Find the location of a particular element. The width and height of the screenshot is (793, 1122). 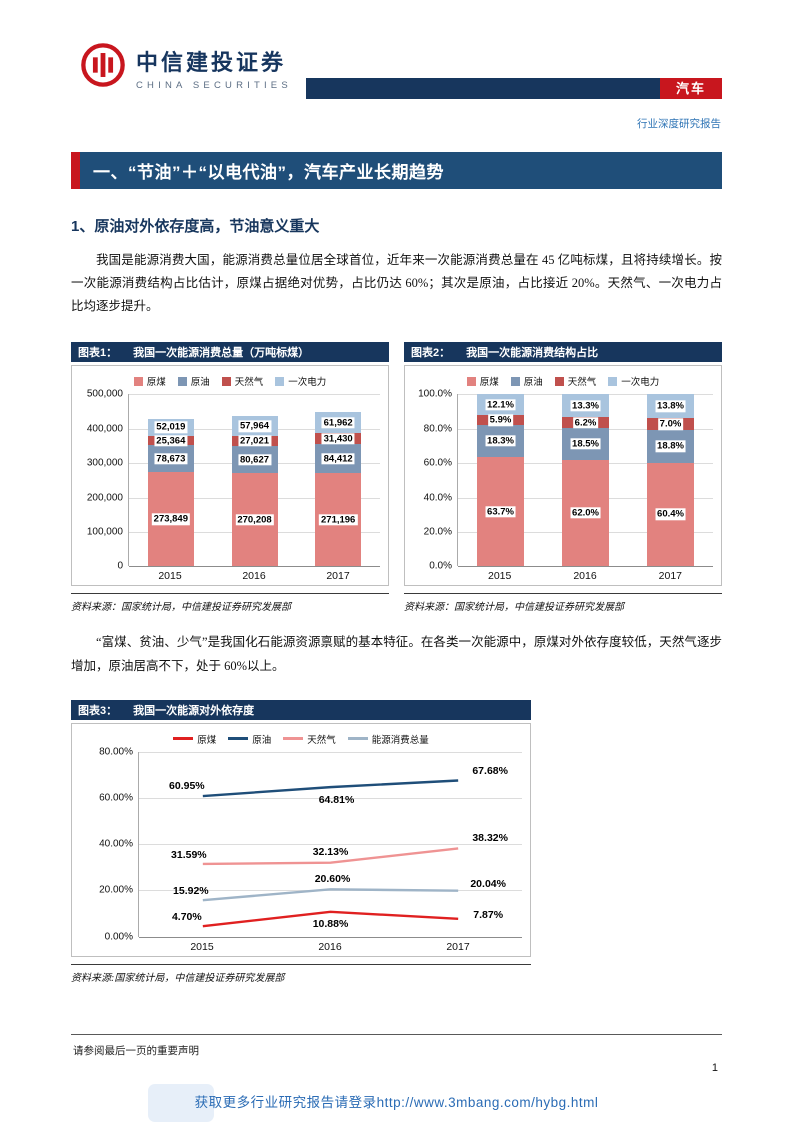

bar-value-label: 31,430 is located at coordinates (338, 438).